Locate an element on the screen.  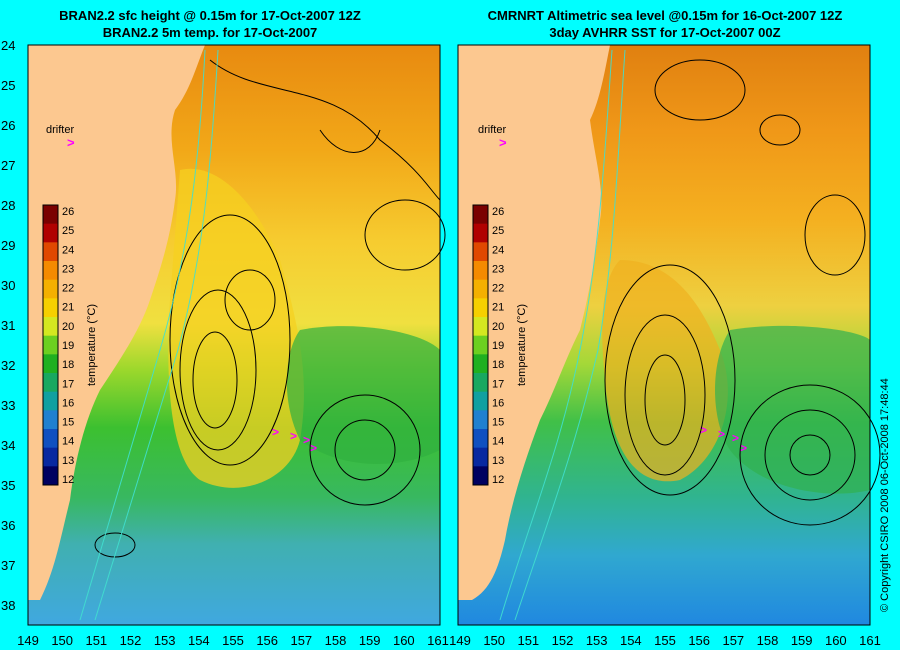
left-drifter-marker: > is located at coordinates (71, 142).